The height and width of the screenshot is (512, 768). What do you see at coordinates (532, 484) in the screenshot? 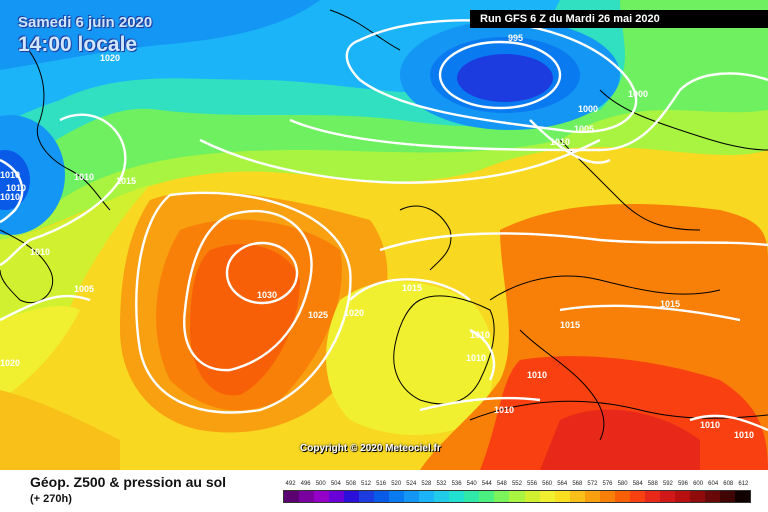
I see `scale-tick-label: 556` at bounding box center [532, 484].